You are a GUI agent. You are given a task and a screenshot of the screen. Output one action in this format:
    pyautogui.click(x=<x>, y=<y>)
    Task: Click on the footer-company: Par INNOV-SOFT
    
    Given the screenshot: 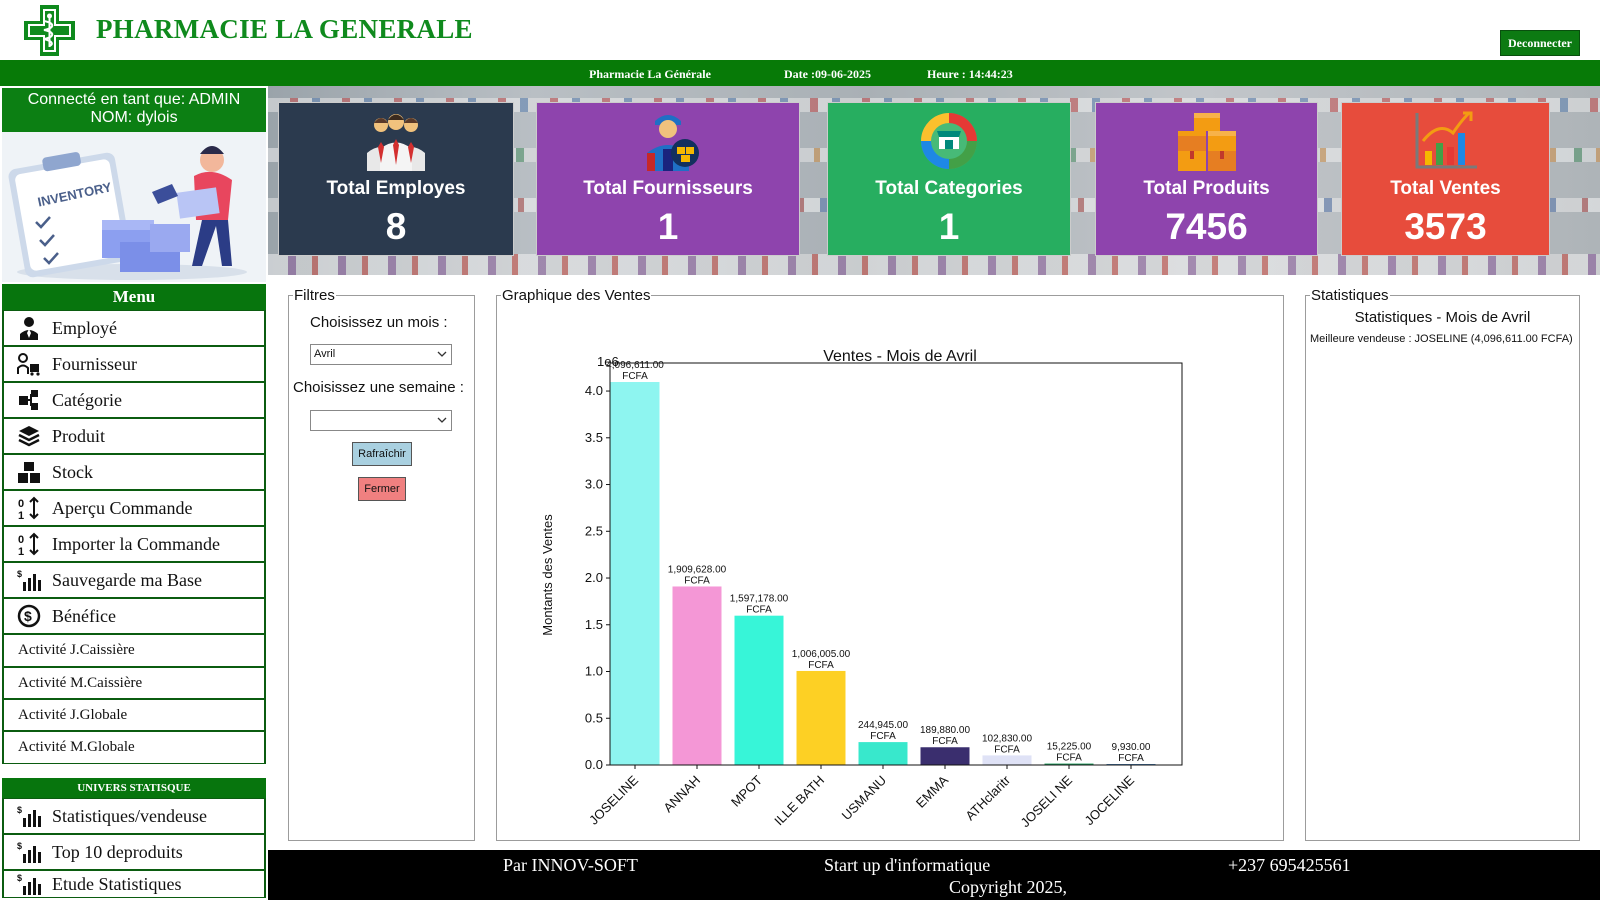 What is the action you would take?
    pyautogui.click(x=570, y=865)
    